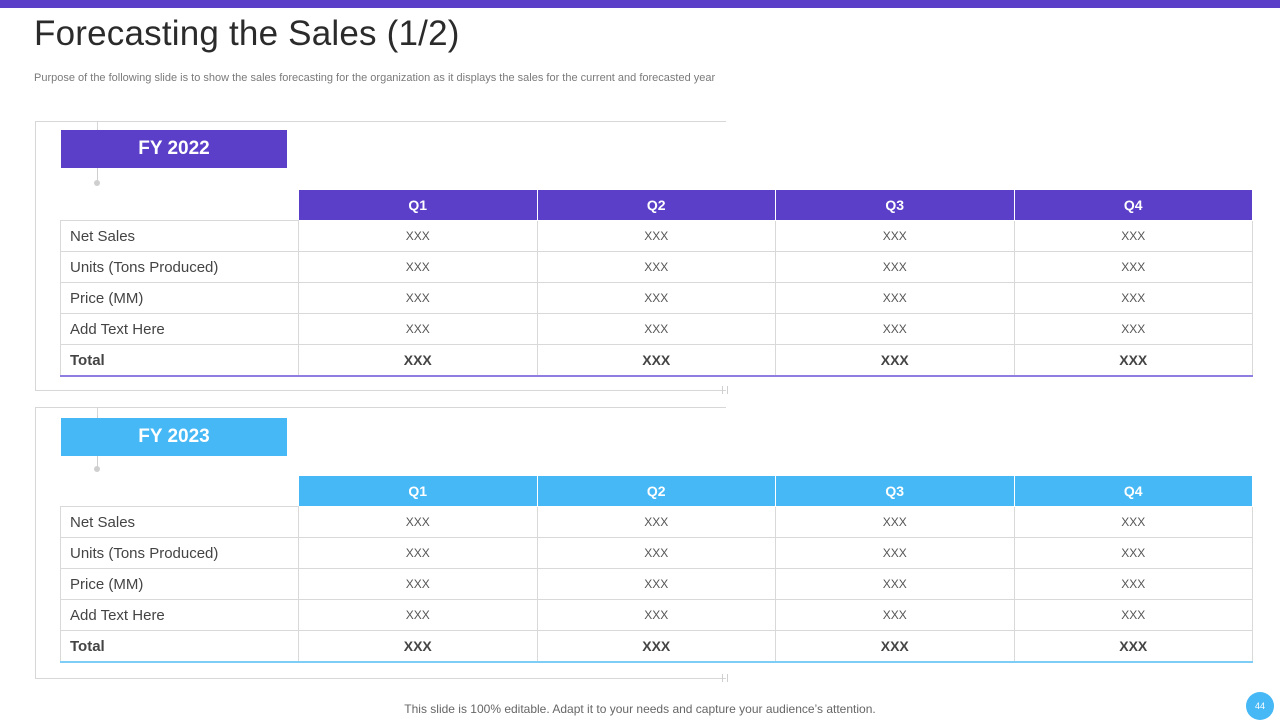  Describe the element at coordinates (66, 411) in the screenshot. I see `bracket-tab-fy2023` at that location.